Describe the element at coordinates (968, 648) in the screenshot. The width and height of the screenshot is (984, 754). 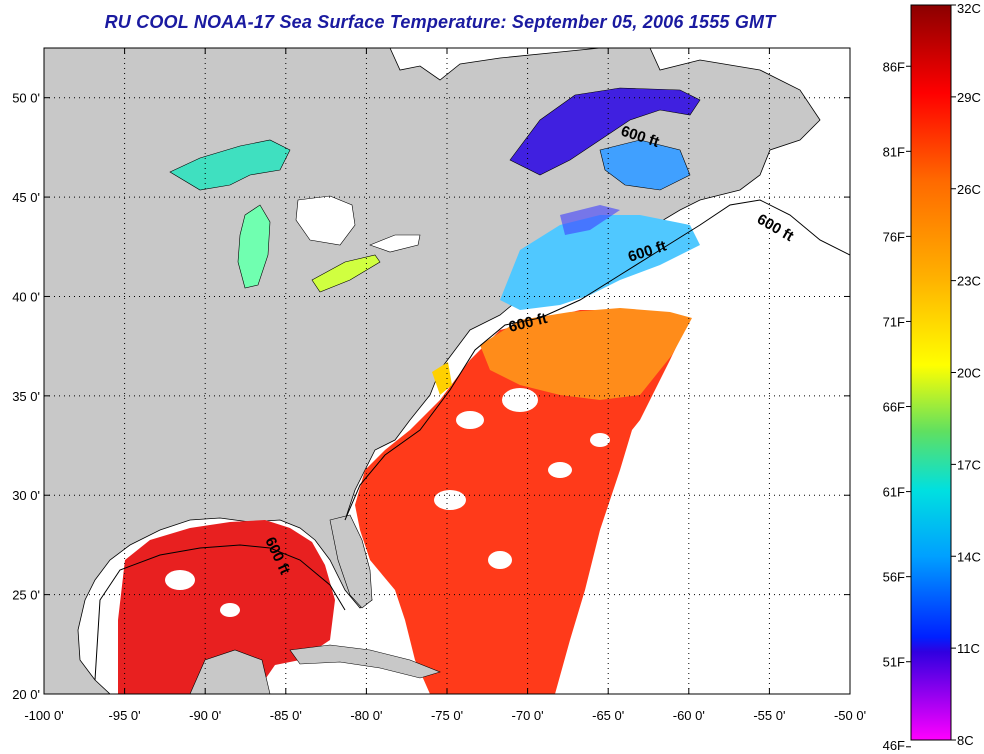
I see `colorbar-label-c: 11C` at that location.